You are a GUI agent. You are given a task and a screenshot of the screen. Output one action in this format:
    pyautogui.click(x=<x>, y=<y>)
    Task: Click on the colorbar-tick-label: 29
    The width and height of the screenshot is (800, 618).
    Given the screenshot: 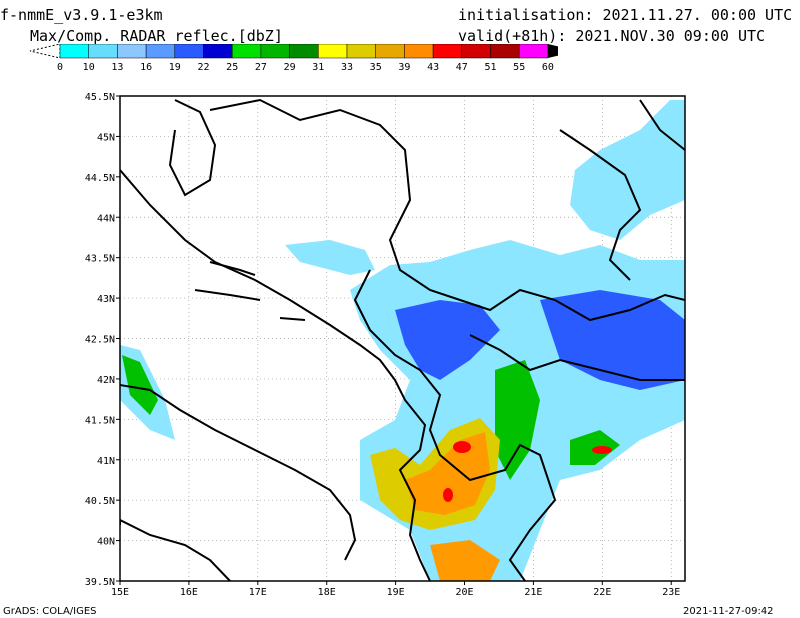 What is the action you would take?
    pyautogui.click(x=290, y=67)
    